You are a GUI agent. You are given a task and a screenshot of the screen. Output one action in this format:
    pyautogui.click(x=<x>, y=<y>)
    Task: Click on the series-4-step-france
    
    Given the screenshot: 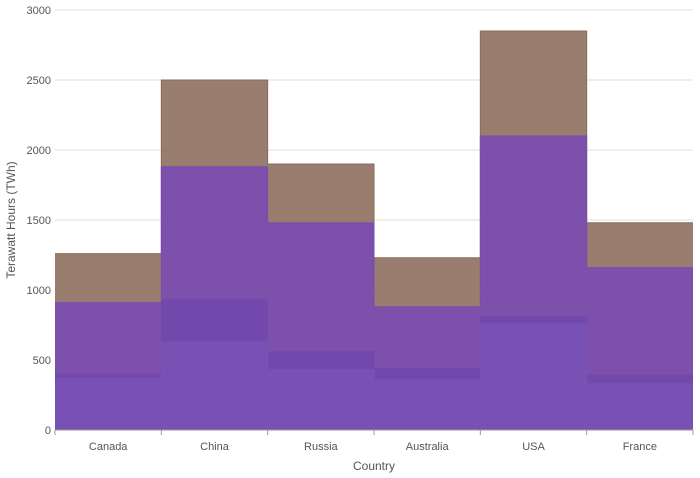 What is the action you would take?
    pyautogui.click(x=640, y=384)
    